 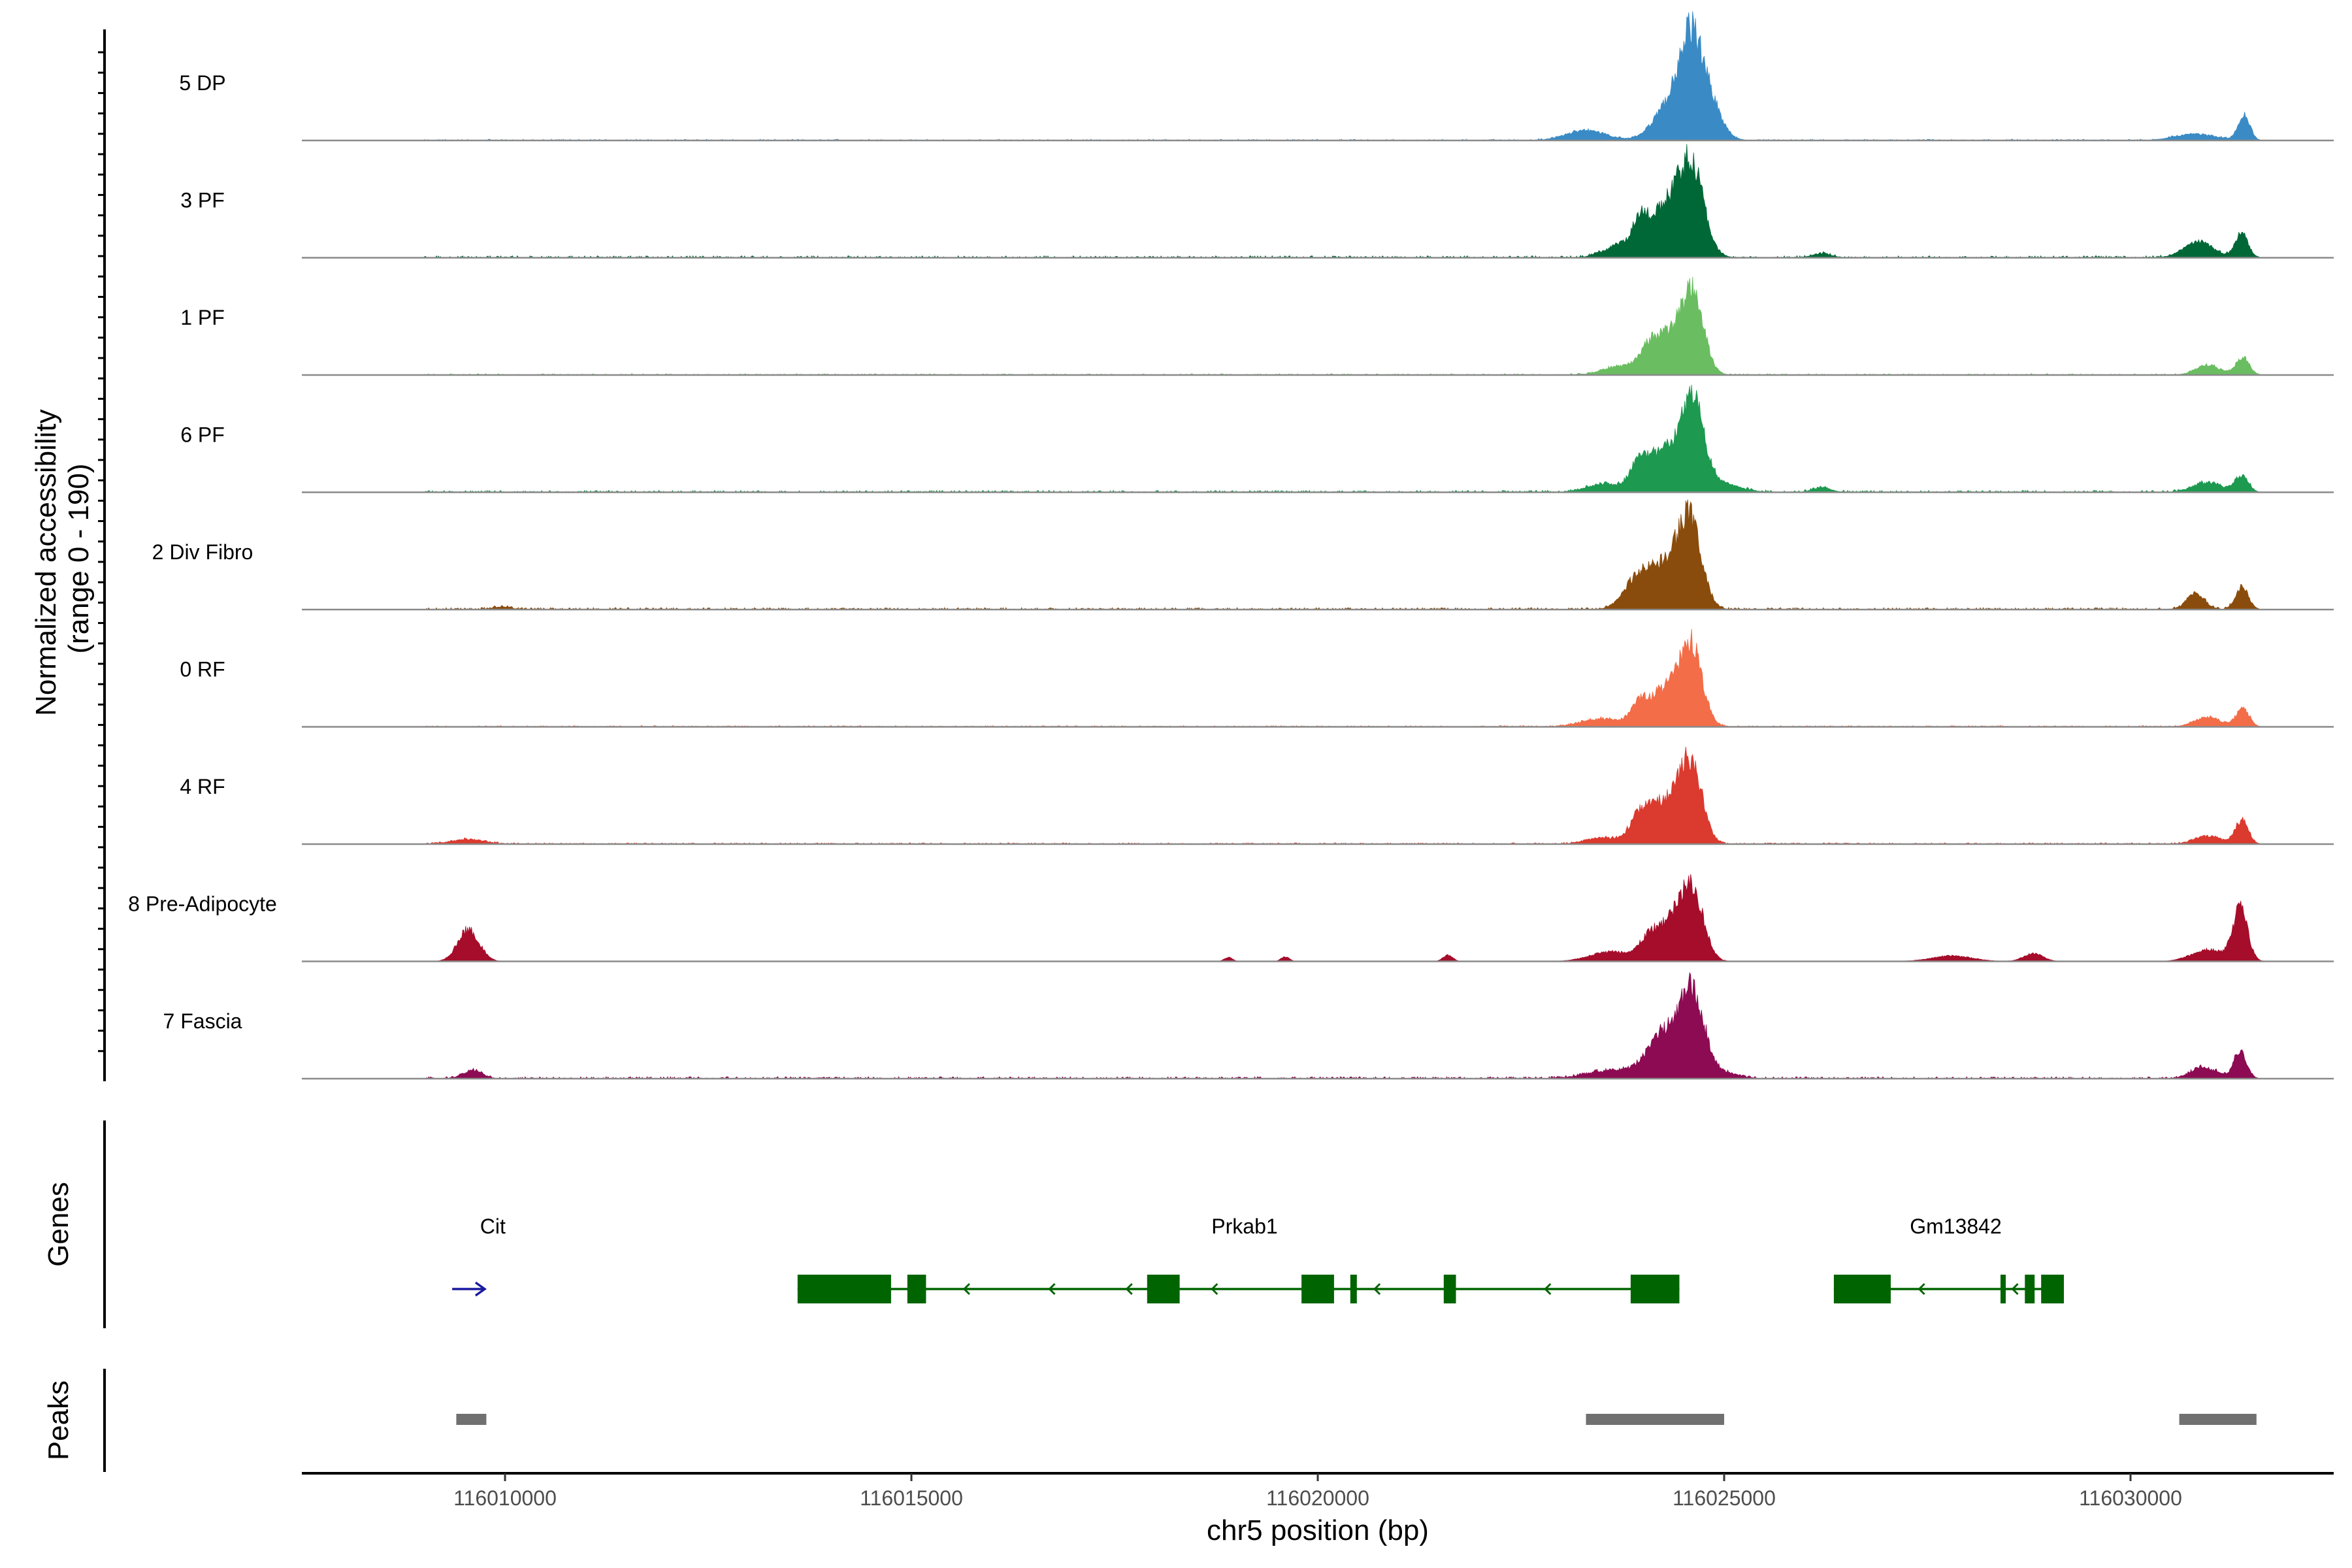 What do you see at coordinates (46, 562) in the screenshot?
I see `y-axis-title-line1: Normalized accessibility` at bounding box center [46, 562].